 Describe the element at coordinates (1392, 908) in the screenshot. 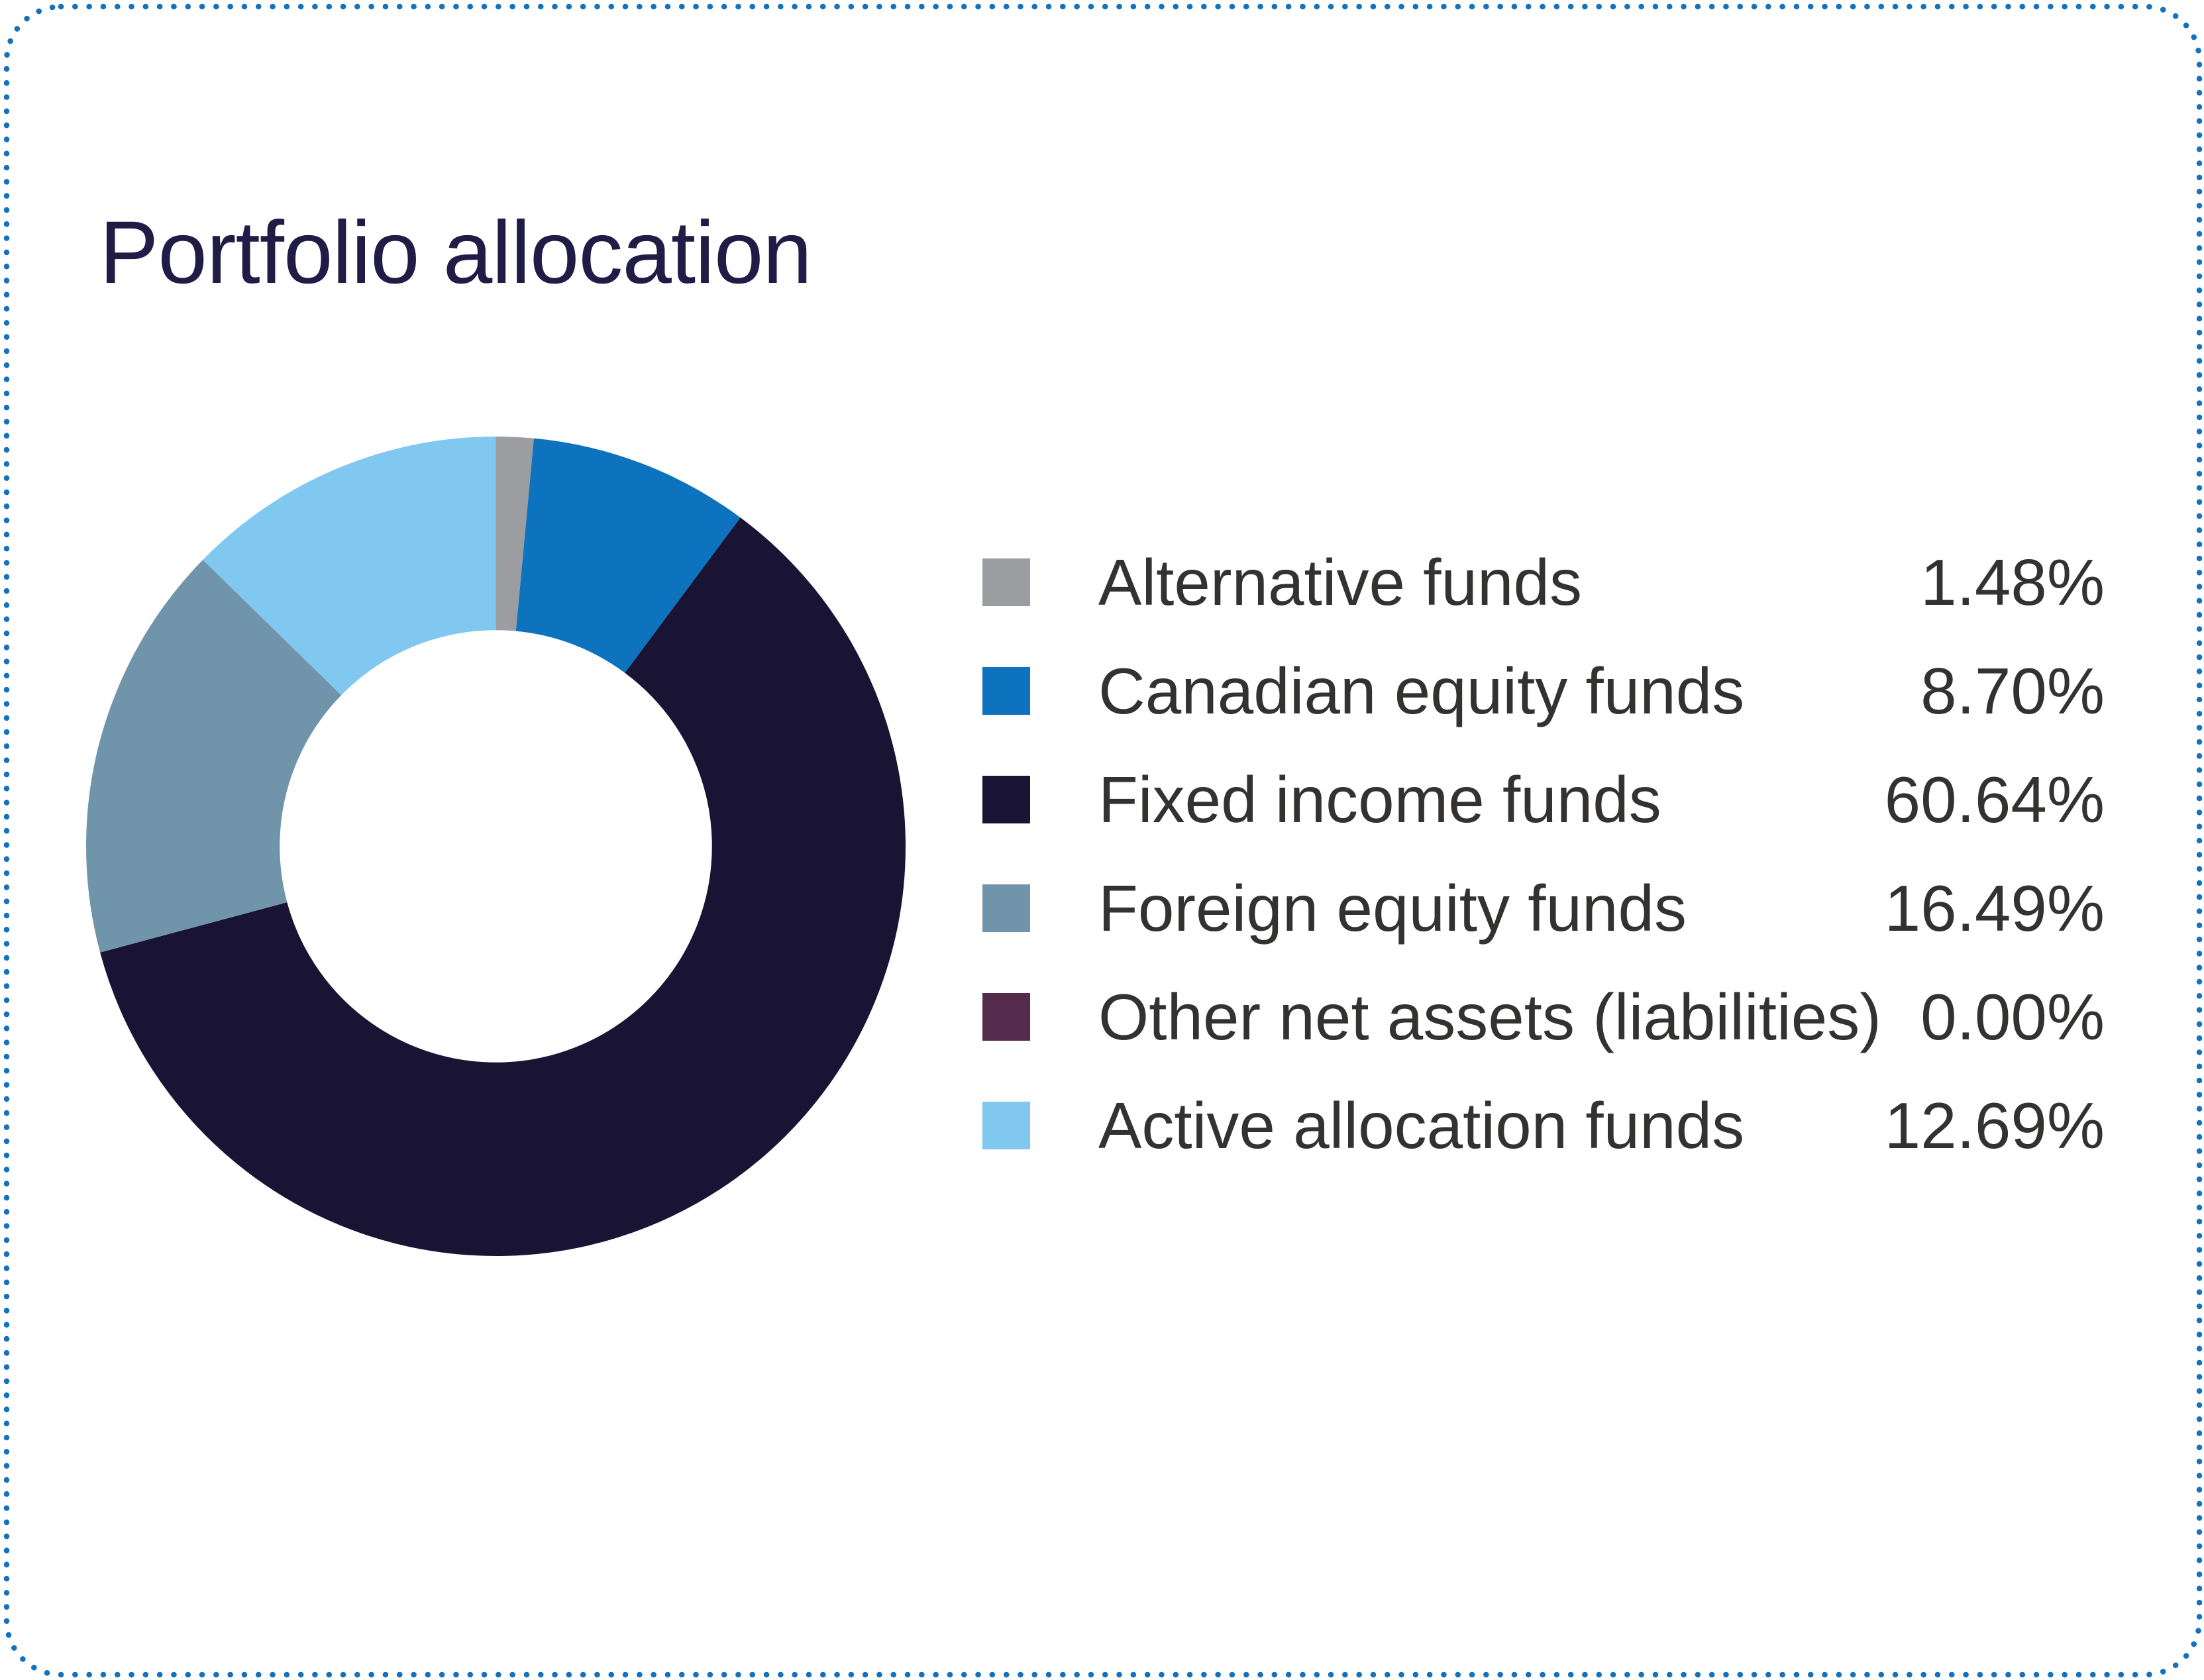

I see `legend-label: Foreign equity funds` at that location.